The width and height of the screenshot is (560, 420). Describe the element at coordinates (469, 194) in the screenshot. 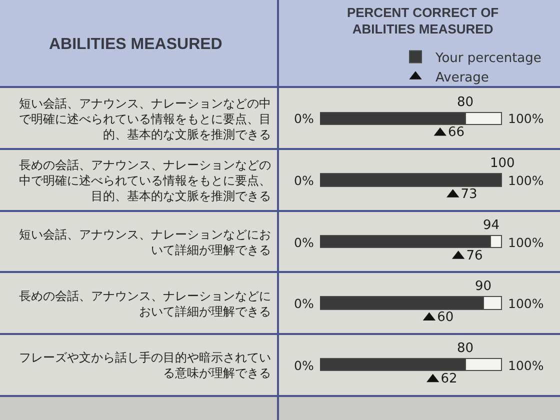

I see `data-label: 73` at that location.